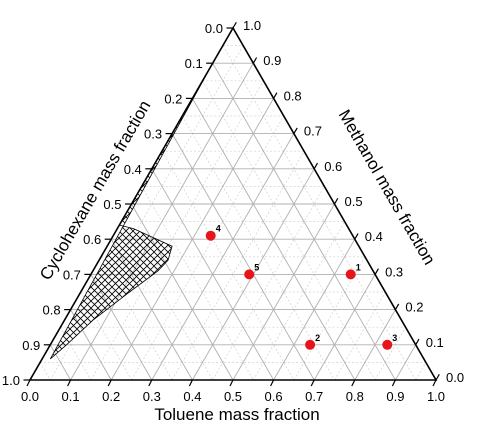 This screenshot has width=480, height=431. Describe the element at coordinates (333, 166) in the screenshot. I see `right-tick-label: 0.6` at that location.